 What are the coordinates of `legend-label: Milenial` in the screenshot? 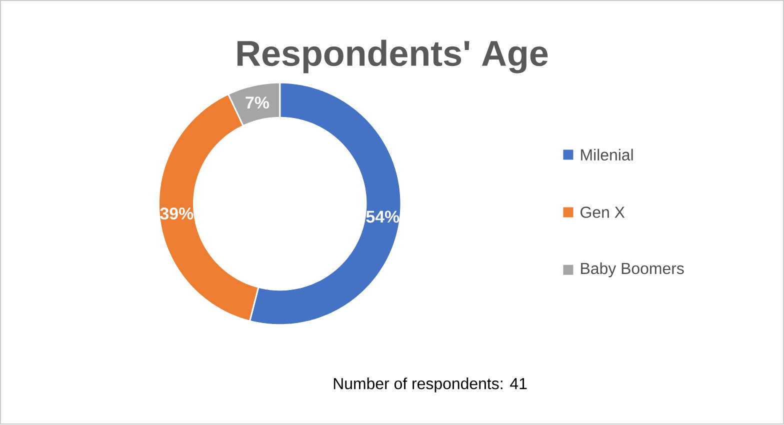 It's located at (607, 155).